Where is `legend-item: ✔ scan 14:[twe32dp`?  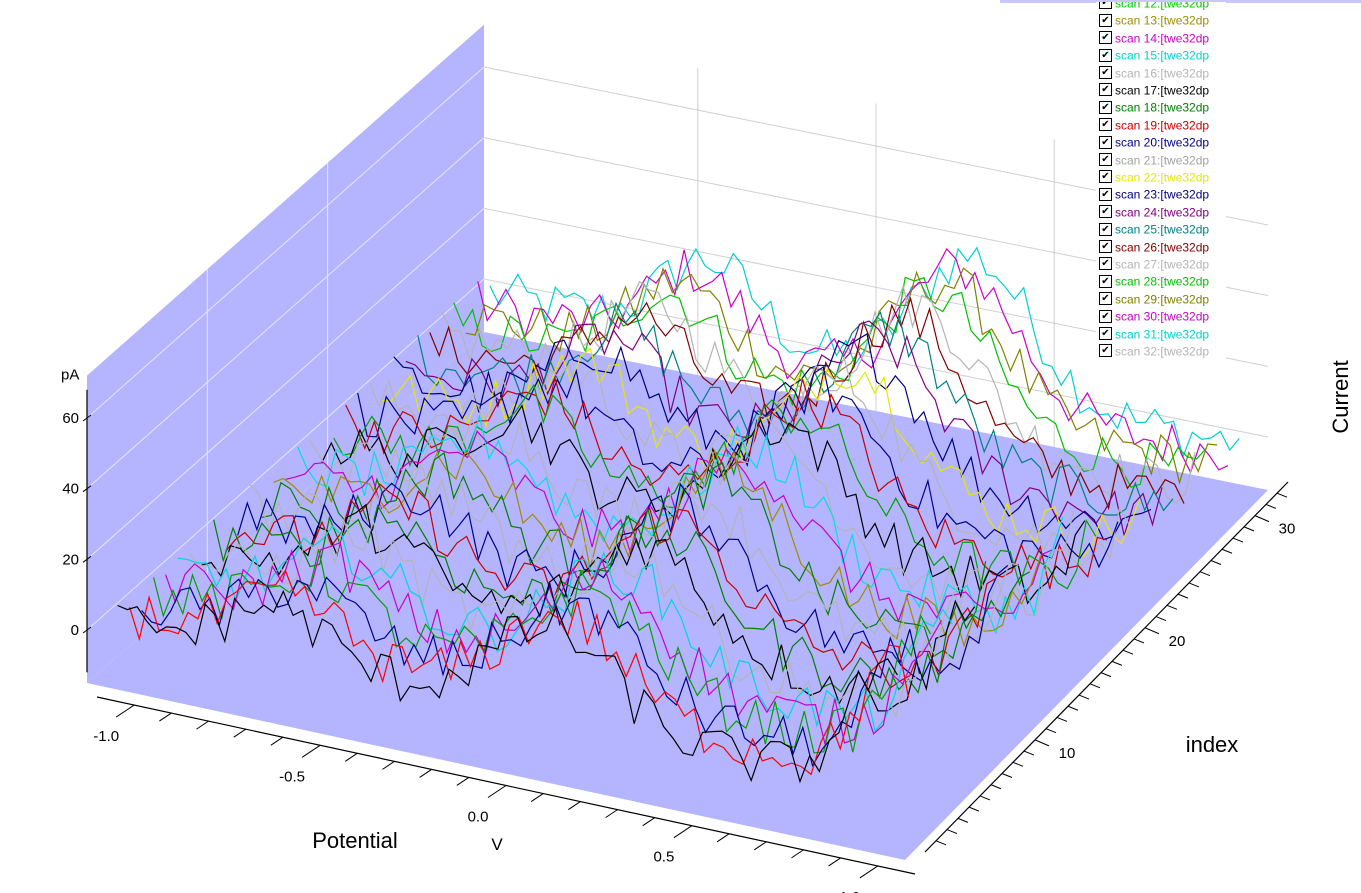
legend-item: ✔ scan 14:[twe32dp is located at coordinates (1154, 38).